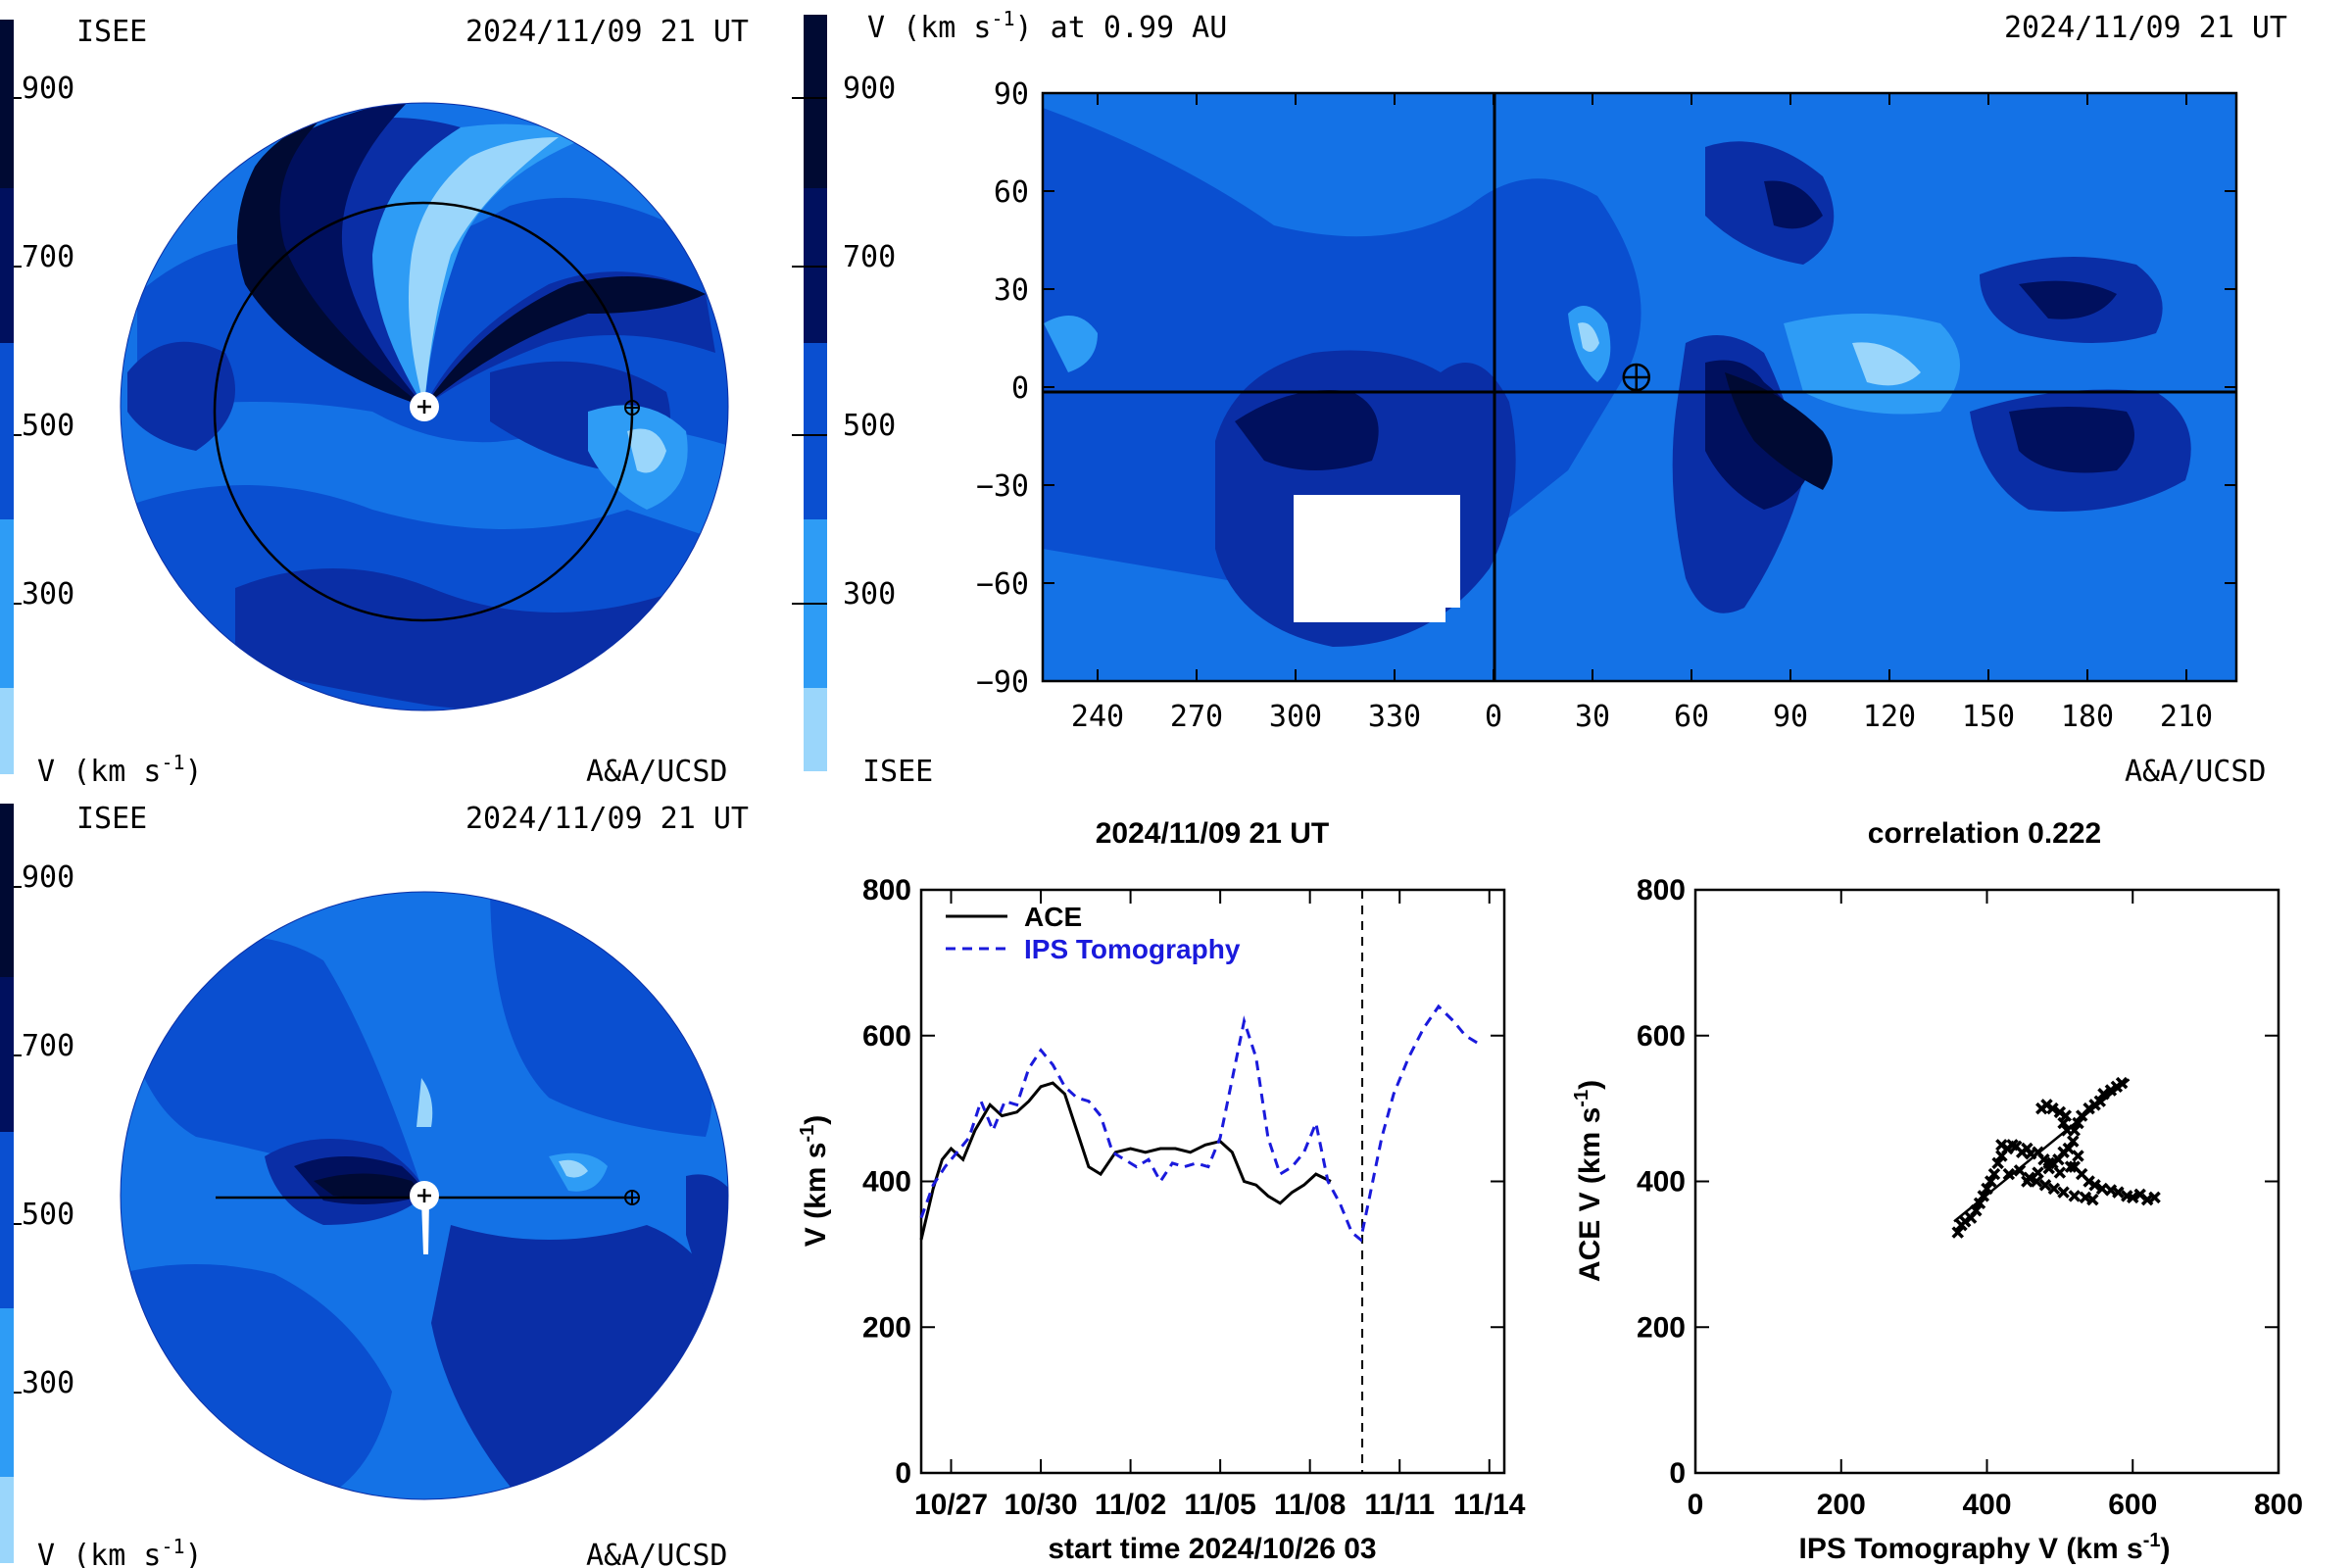 The width and height of the screenshot is (2352, 1568). Describe the element at coordinates (1588, 1181) in the screenshot. I see `scatter-chart-ylabel: ACE V (km s-1)` at that location.